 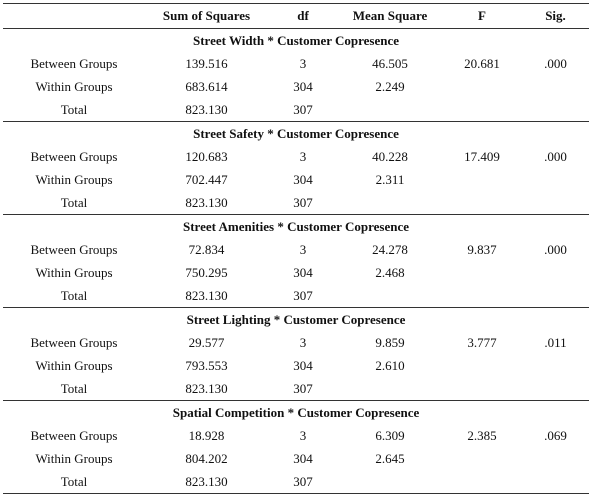 What do you see at coordinates (390, 435) in the screenshot?
I see `cell-mean-square: 6.309` at bounding box center [390, 435].